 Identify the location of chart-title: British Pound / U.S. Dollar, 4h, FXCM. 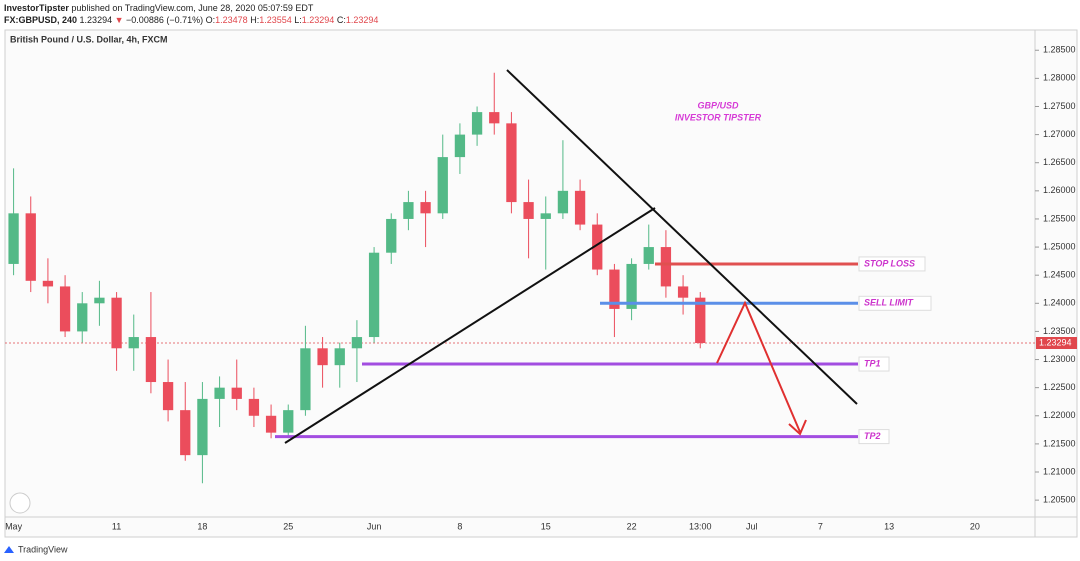
(89, 39).